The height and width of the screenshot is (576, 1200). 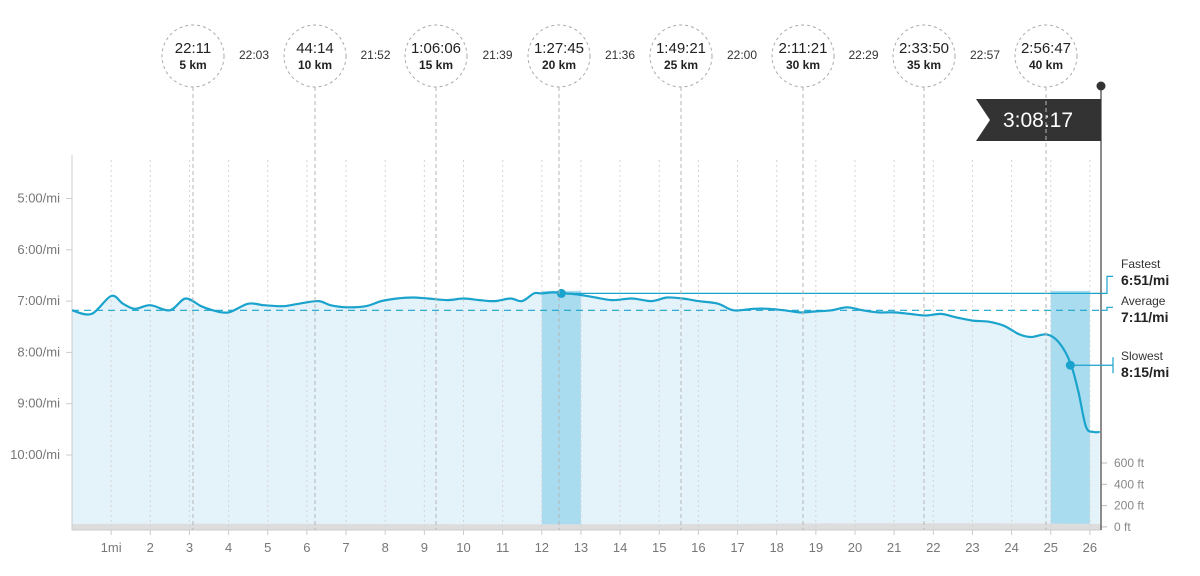 What do you see at coordinates (254, 55) in the screenshot?
I see `split-gap-time: 22:03` at bounding box center [254, 55].